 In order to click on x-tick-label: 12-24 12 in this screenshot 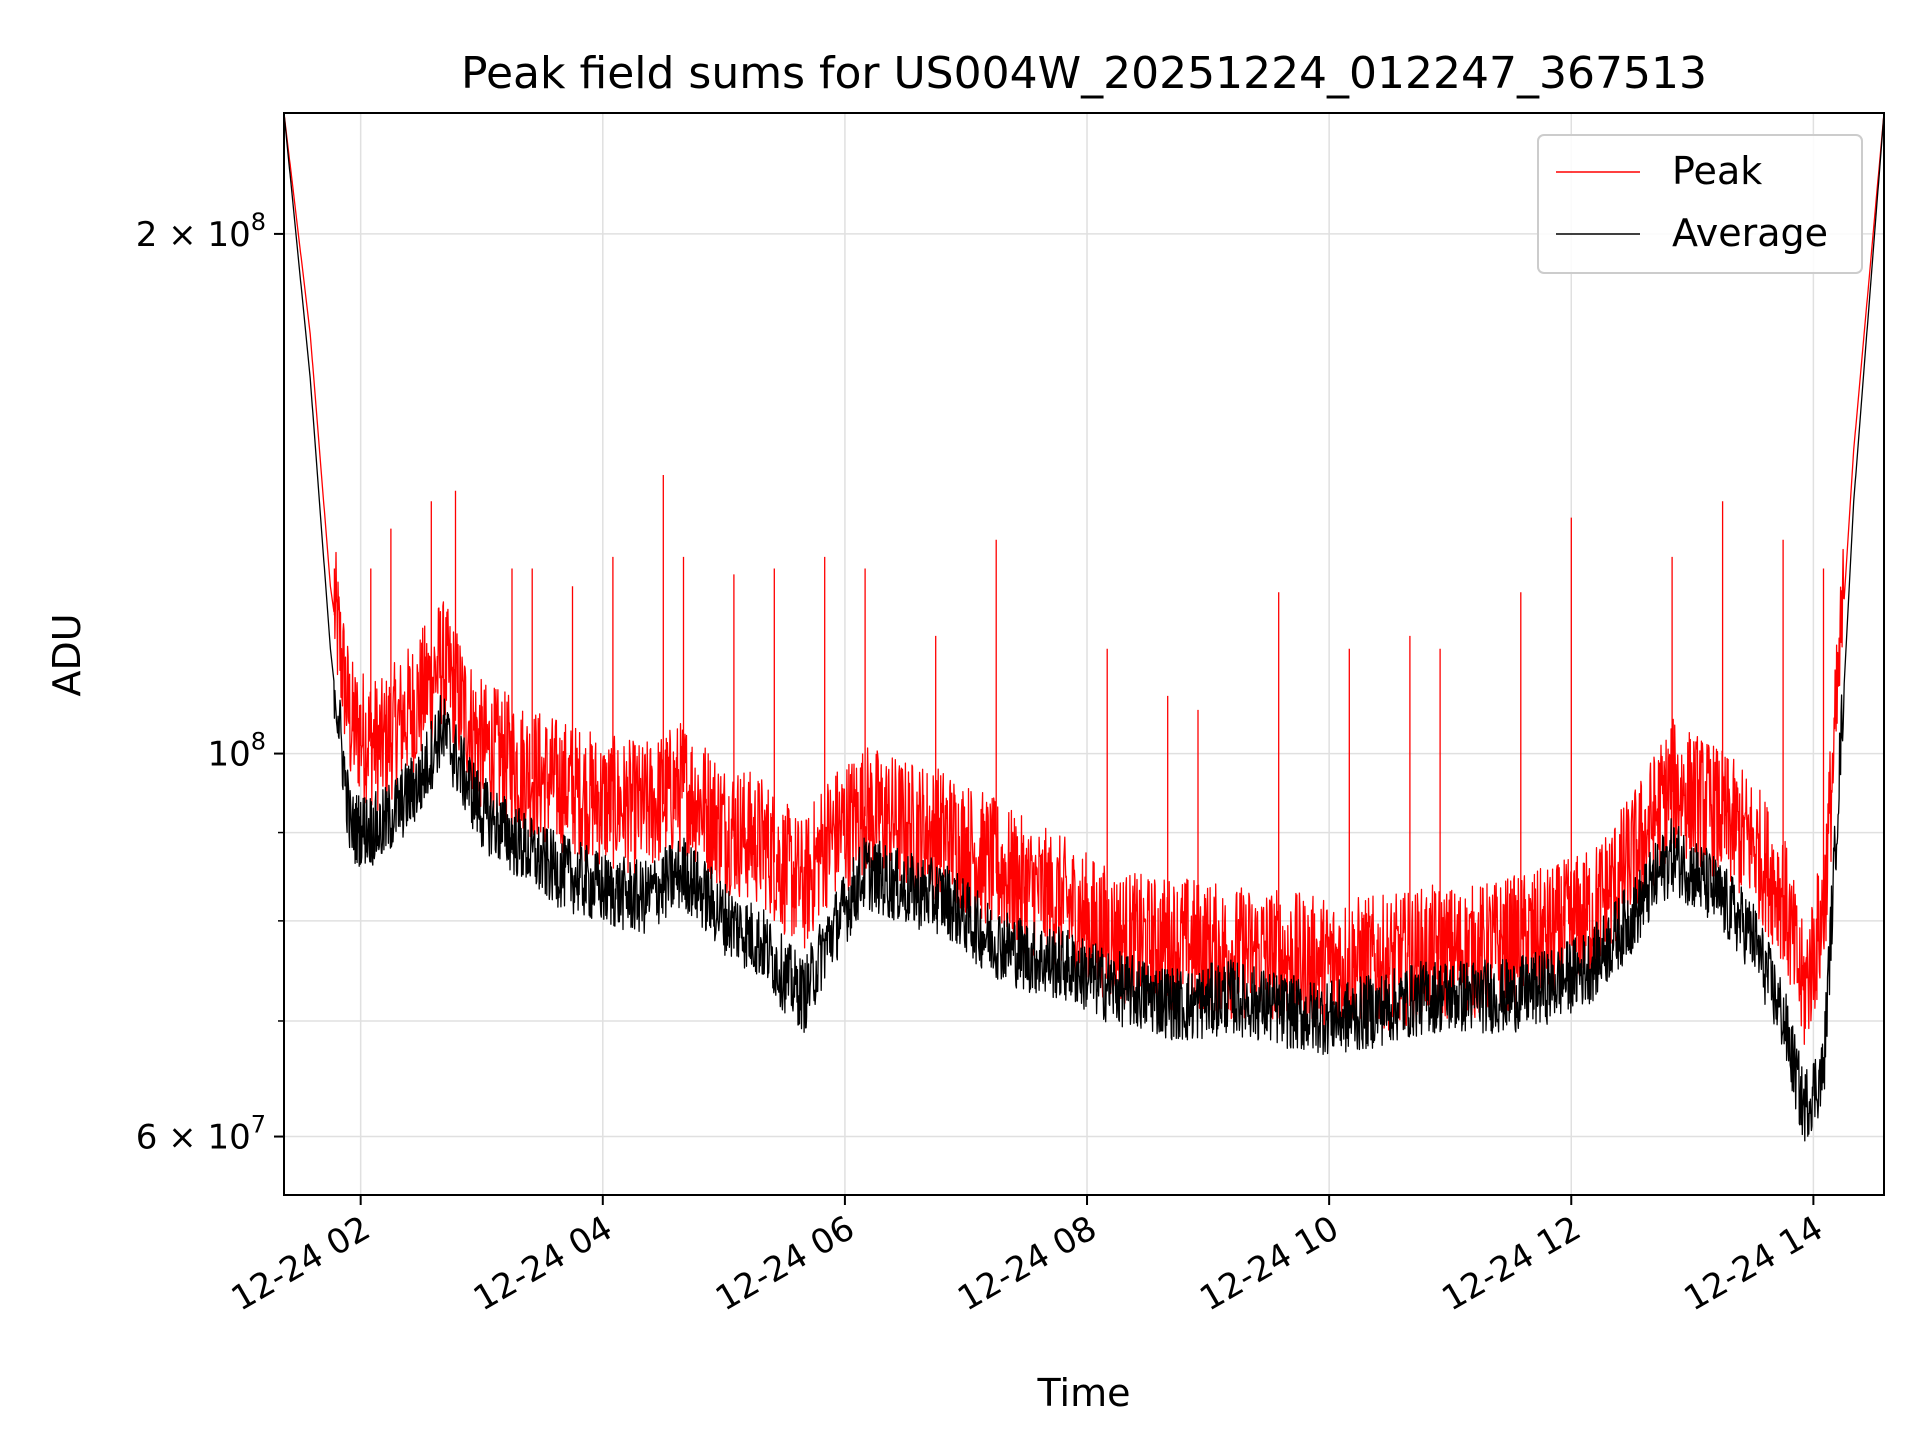, I will do `click(1511, 1263)`.